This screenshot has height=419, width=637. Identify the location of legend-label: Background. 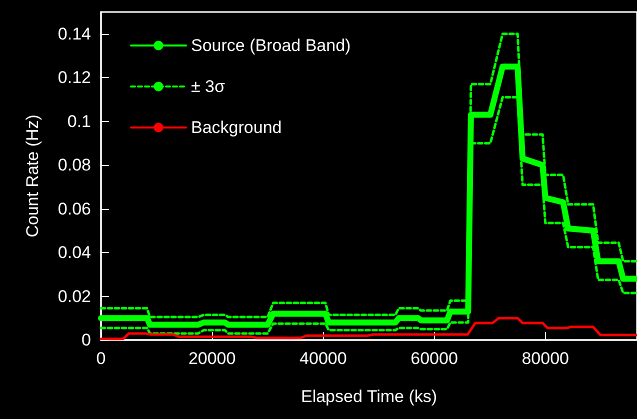
(236, 127).